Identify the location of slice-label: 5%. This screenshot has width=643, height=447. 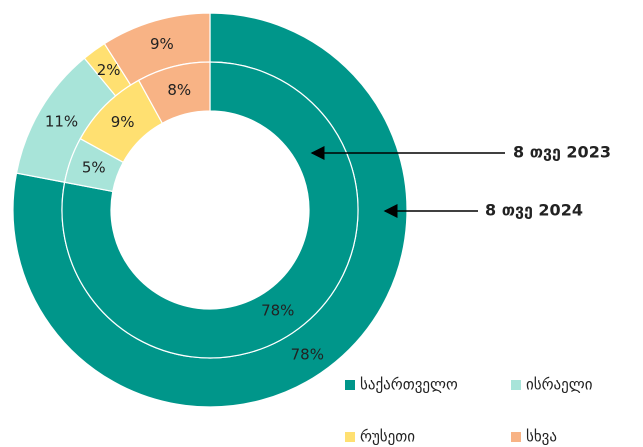
(94, 168).